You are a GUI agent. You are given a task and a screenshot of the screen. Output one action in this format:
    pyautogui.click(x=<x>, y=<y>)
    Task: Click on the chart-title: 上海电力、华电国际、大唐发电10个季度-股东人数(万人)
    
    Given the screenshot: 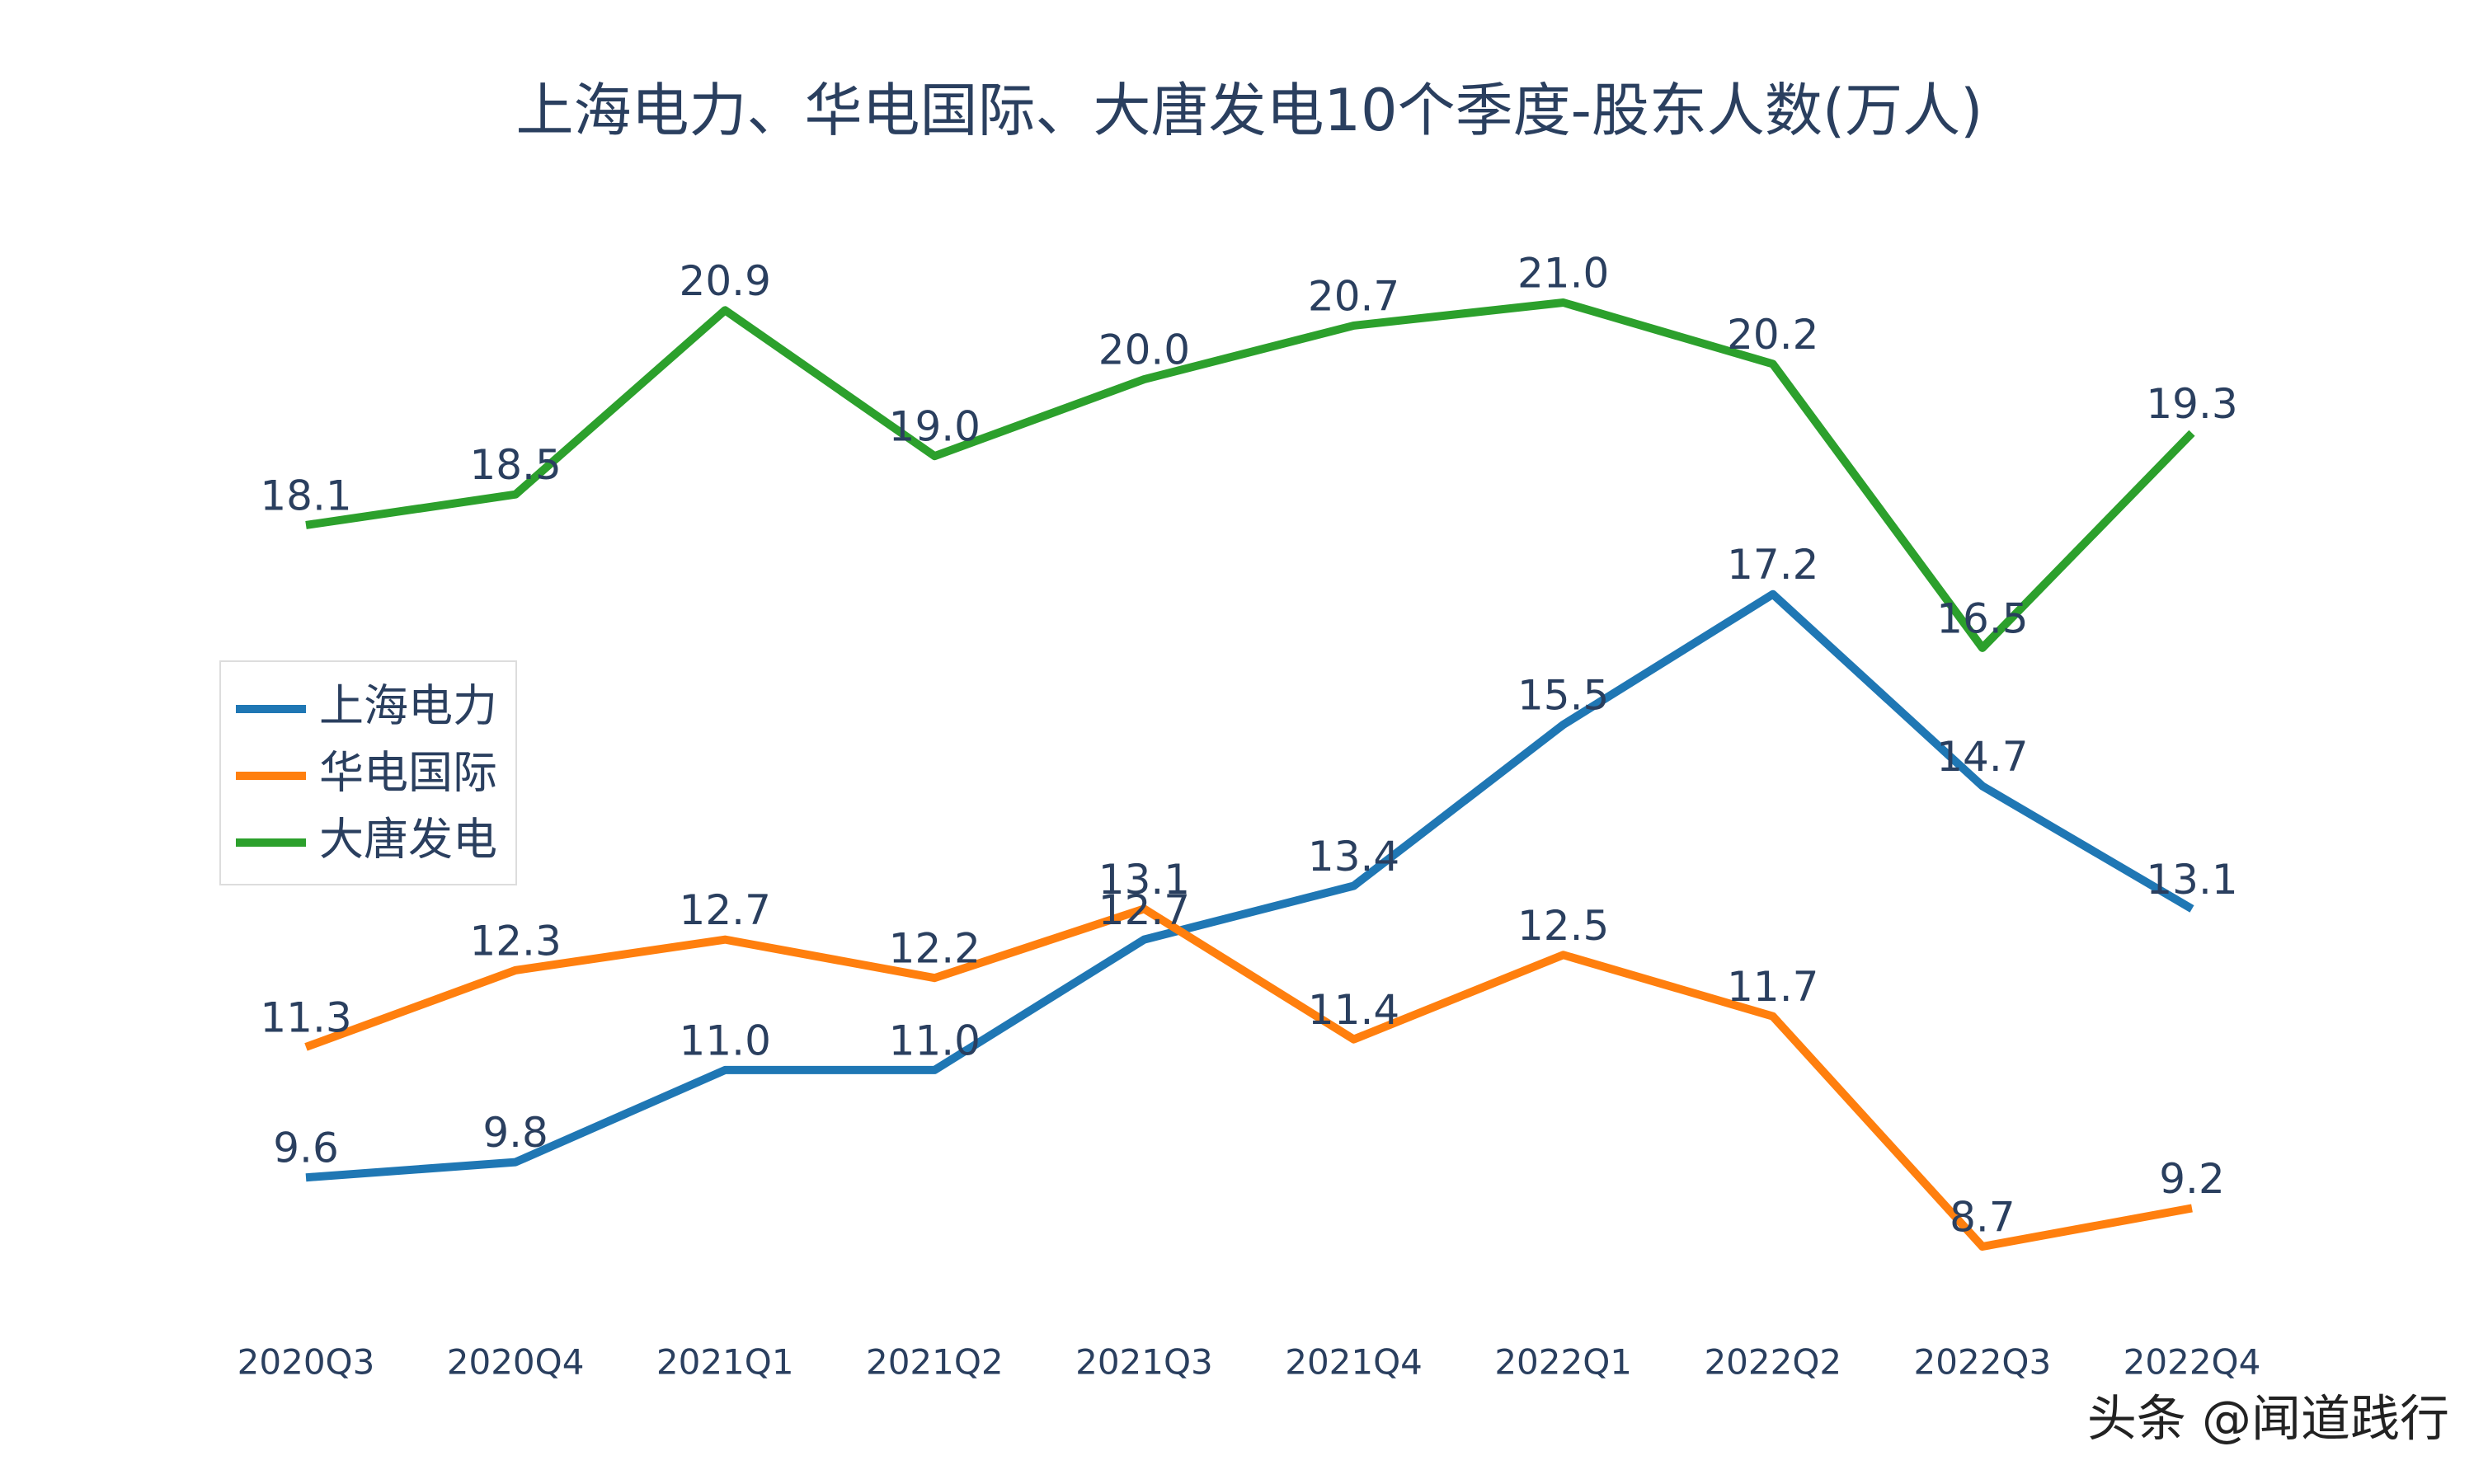 What is the action you would take?
    pyautogui.click(x=1249, y=111)
    